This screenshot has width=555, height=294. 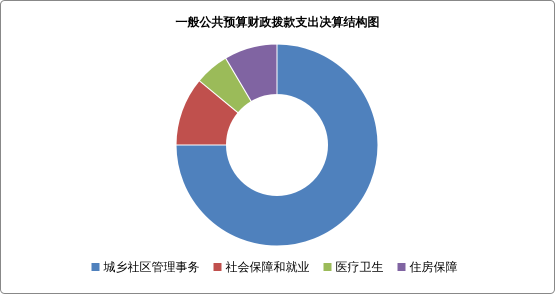 What do you see at coordinates (268, 267) in the screenshot?
I see `legend-label: 社会保障和就业` at bounding box center [268, 267].